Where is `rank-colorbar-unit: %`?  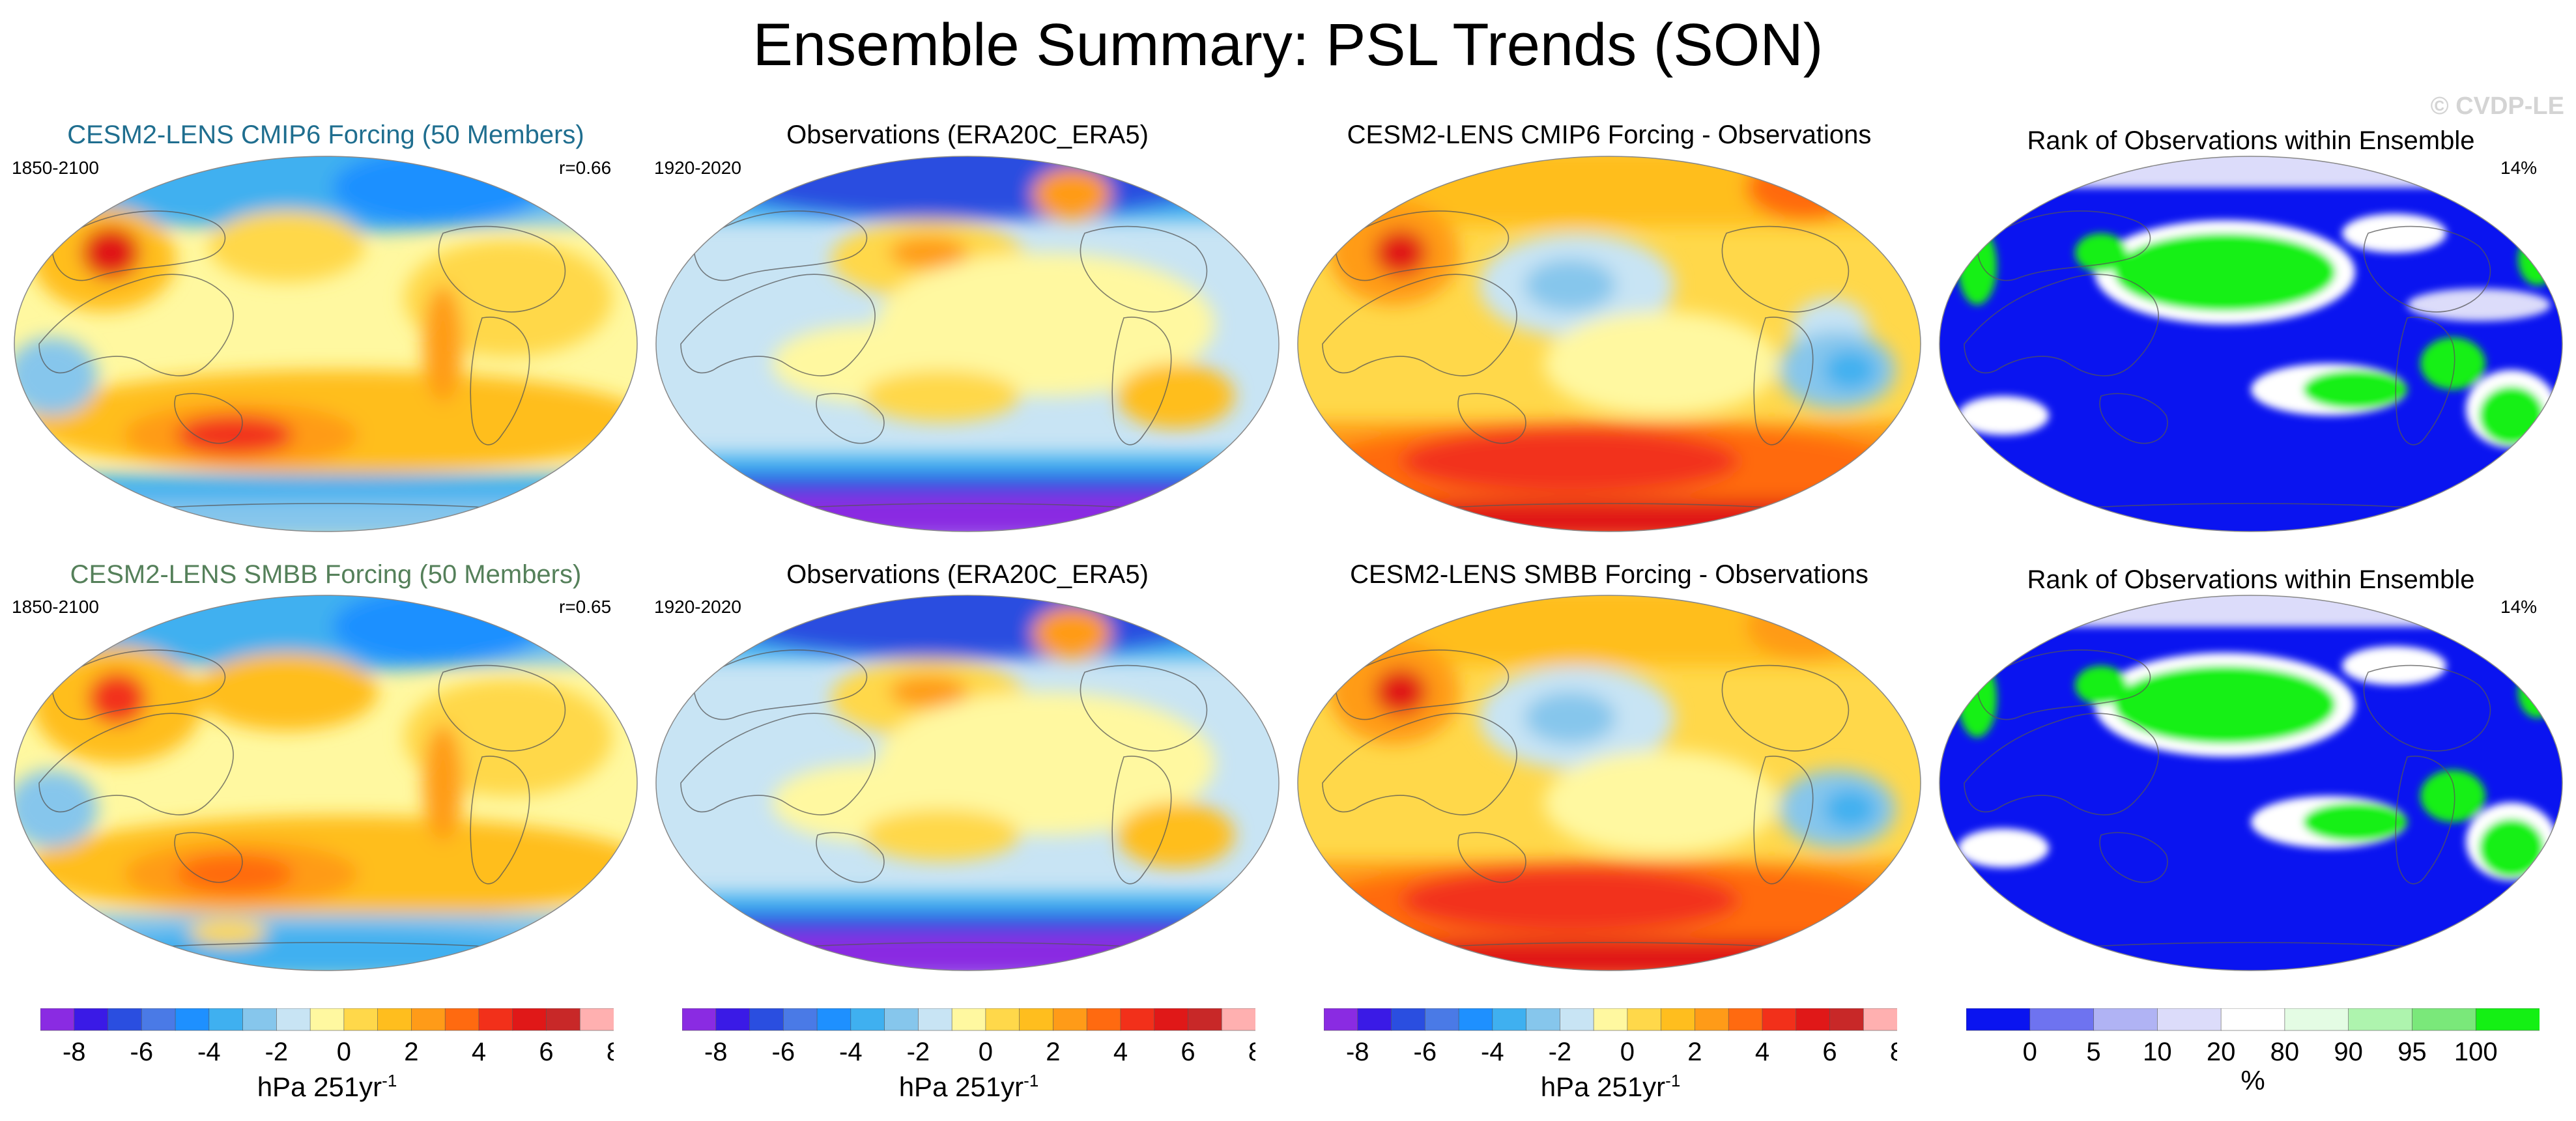 rank-colorbar-unit: % is located at coordinates (2252, 1080).